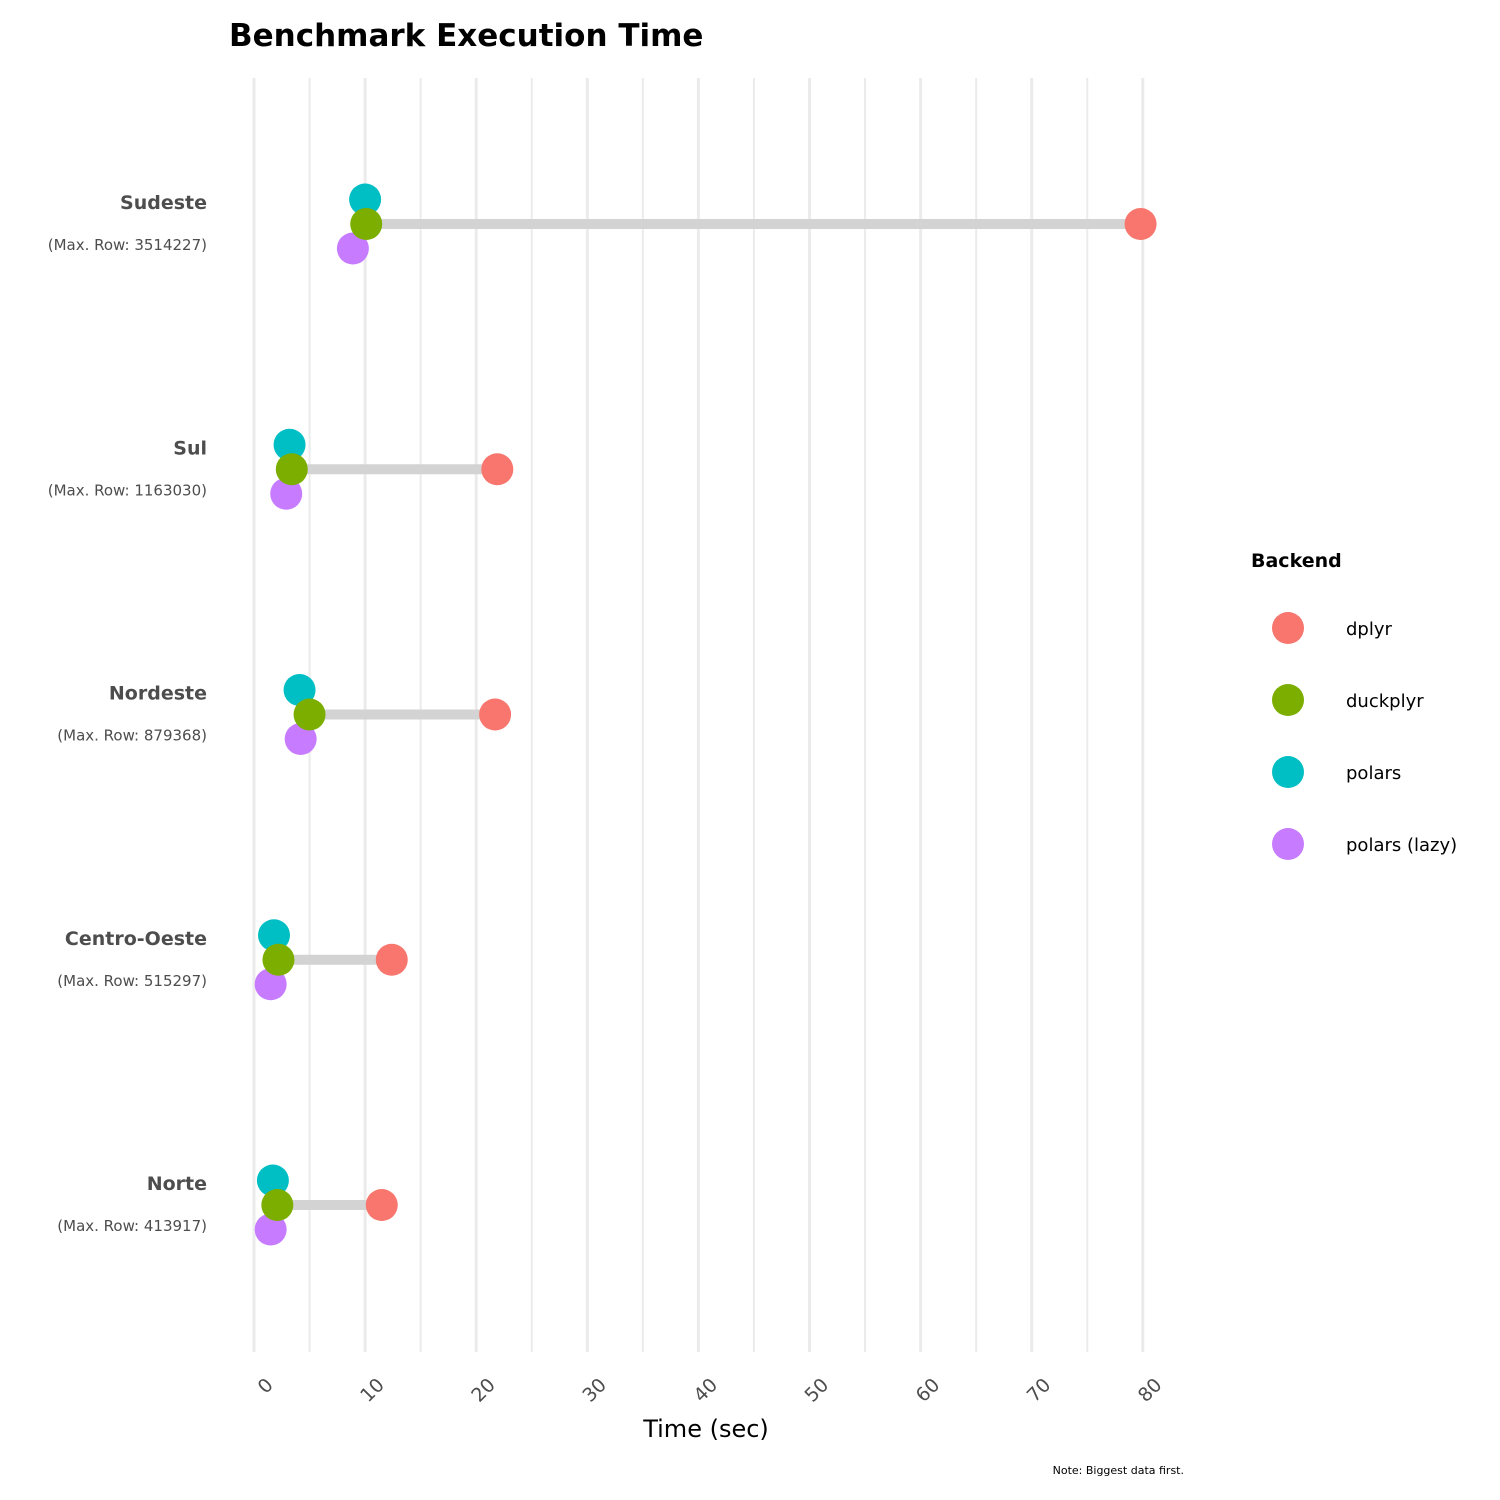  I want to click on x-tick-labels: 0 10 20 30 40 50 60 70 80, so click(710, 1390).